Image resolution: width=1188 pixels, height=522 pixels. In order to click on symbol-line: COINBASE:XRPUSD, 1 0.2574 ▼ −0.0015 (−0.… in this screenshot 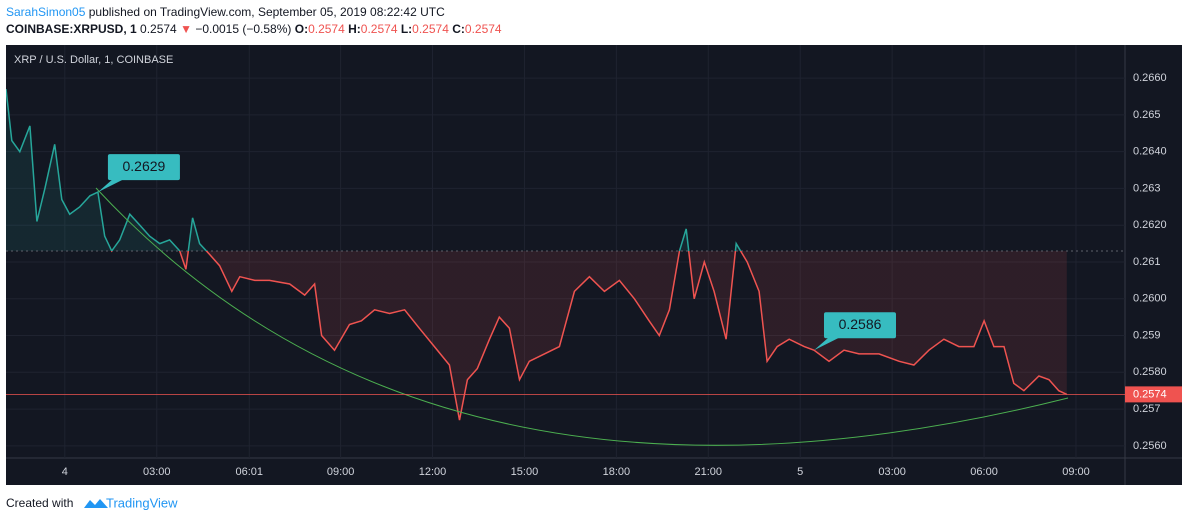, I will do `click(254, 29)`.